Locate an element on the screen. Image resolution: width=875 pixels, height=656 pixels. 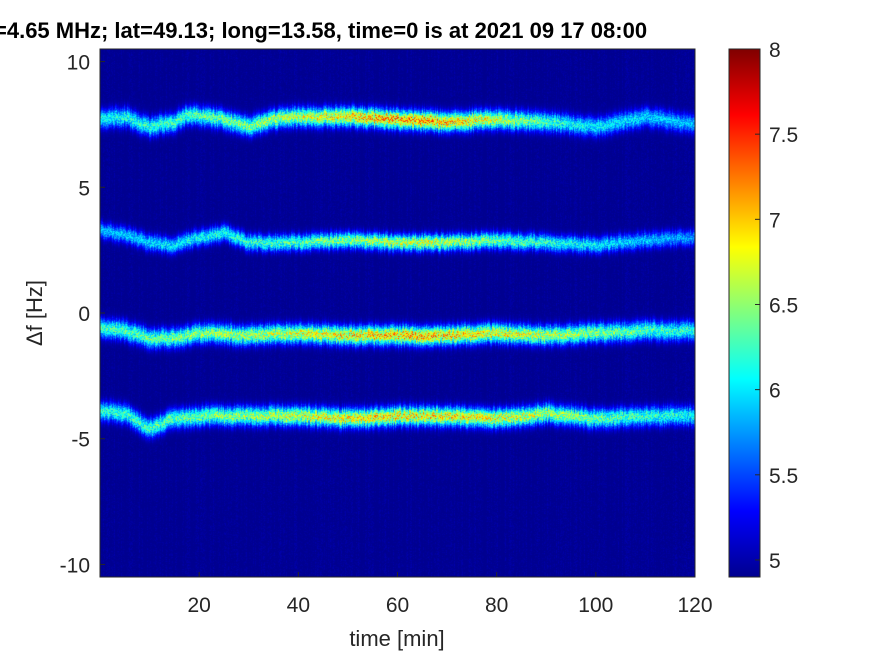
y-axis-label: Δf [Hz] is located at coordinates (34, 313).